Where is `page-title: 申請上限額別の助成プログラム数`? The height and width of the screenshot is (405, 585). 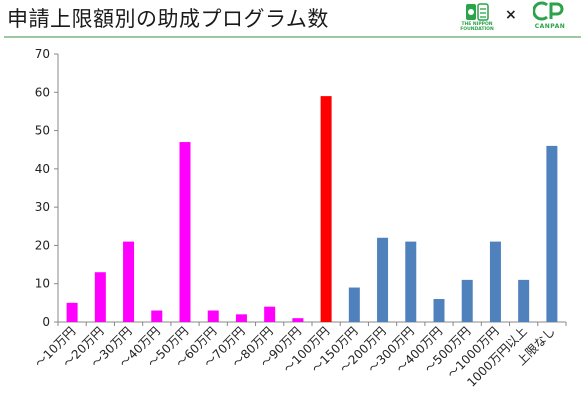 page-title: 申請上限額別の助成プログラム数 is located at coordinates (168, 19).